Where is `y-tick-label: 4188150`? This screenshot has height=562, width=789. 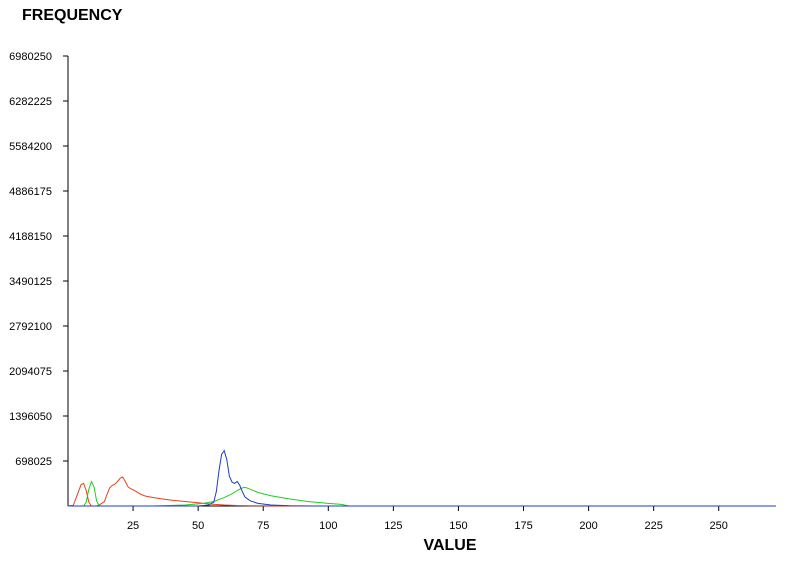
y-tick-label: 4188150 is located at coordinates (30, 237).